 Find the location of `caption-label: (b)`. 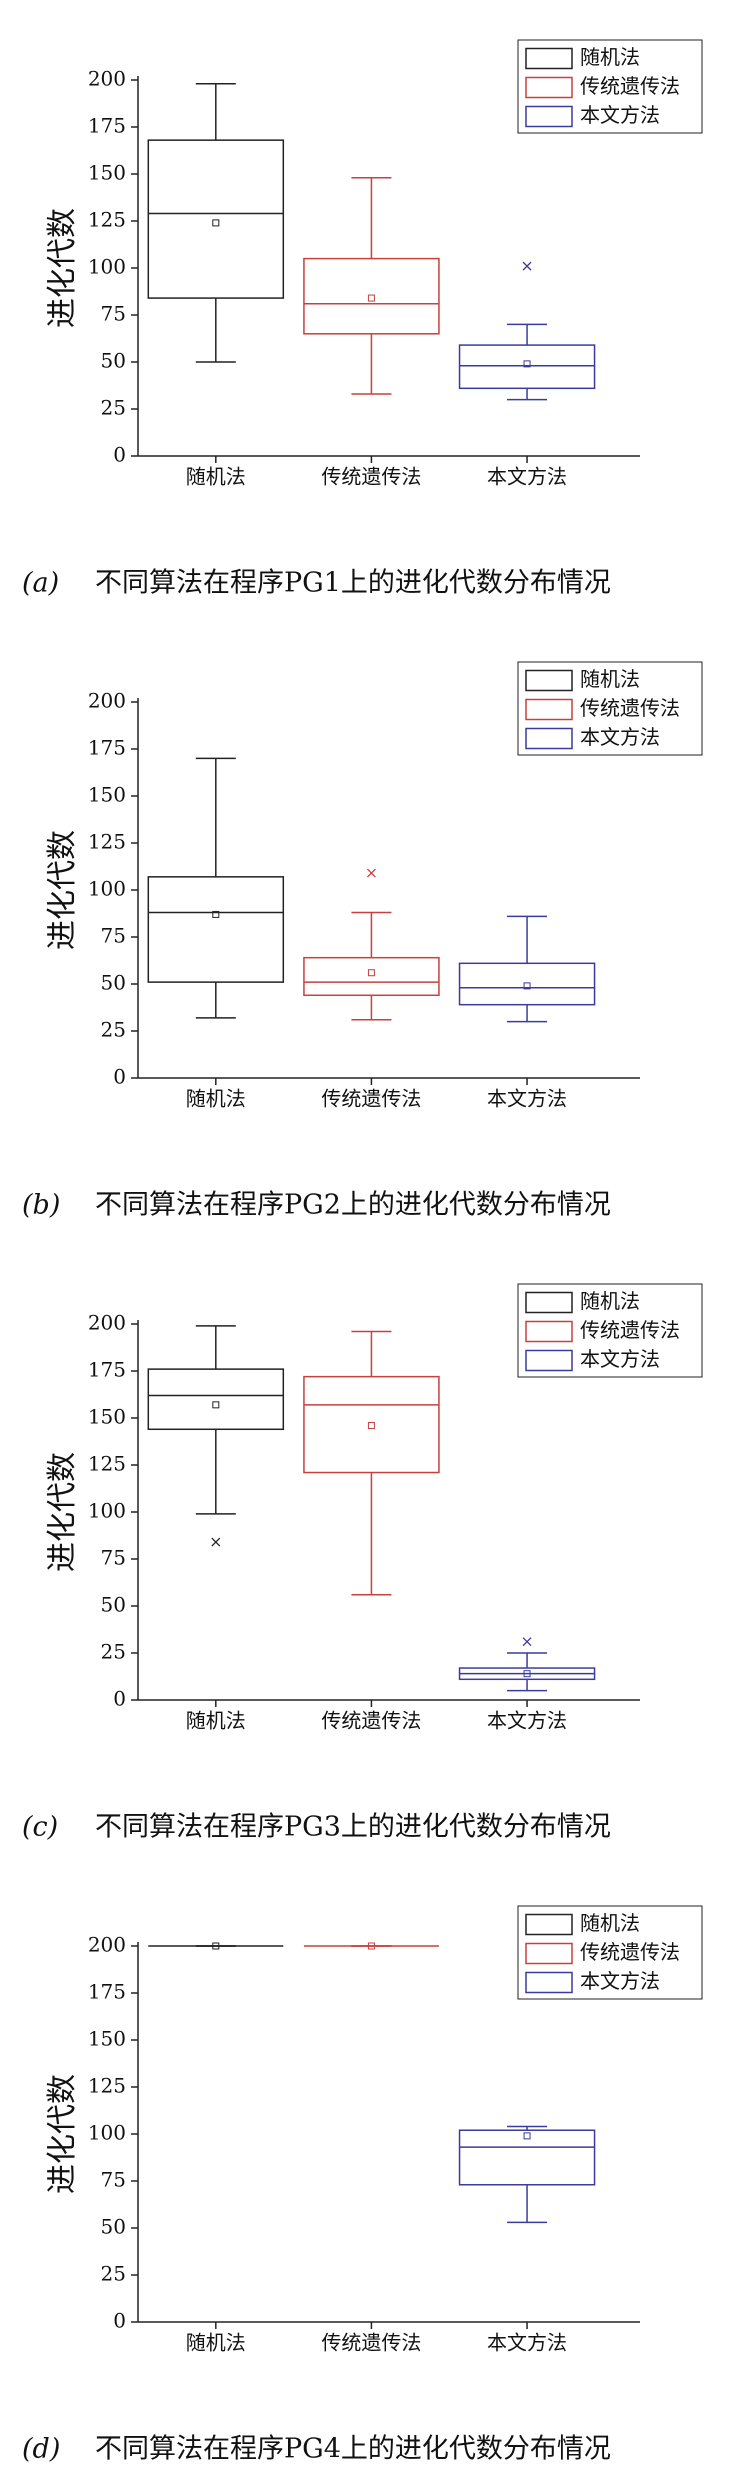

caption-label: (b) is located at coordinates (41, 1205).